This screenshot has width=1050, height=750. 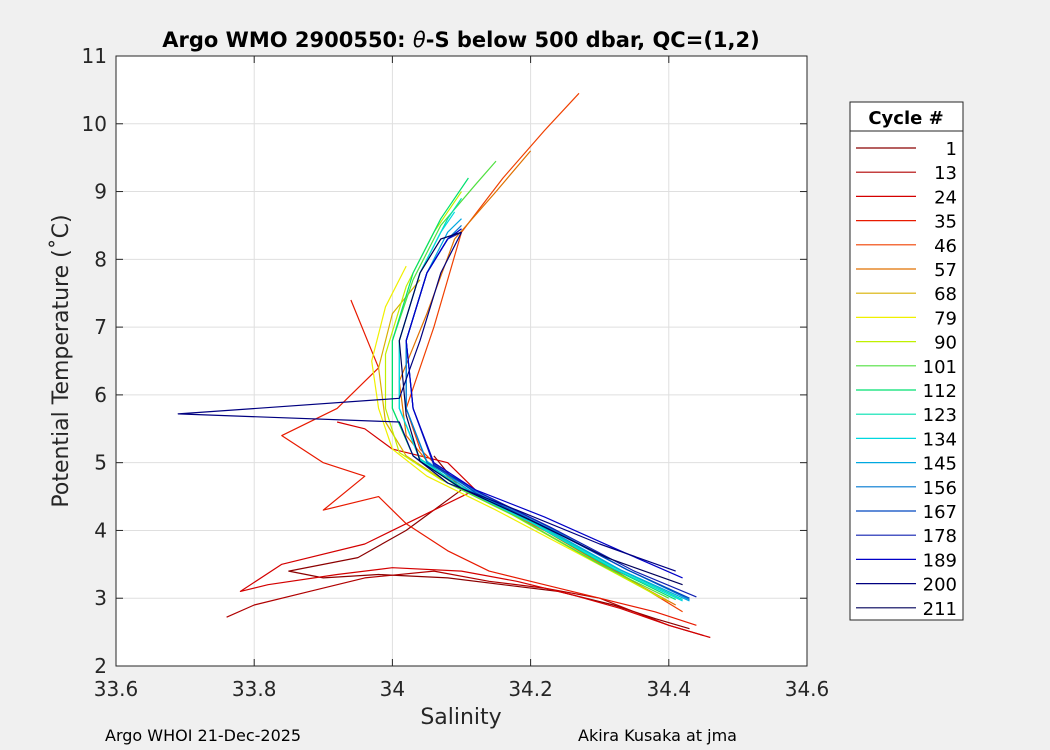 What do you see at coordinates (100, 395) in the screenshot?
I see `y-tick-label: 6` at bounding box center [100, 395].